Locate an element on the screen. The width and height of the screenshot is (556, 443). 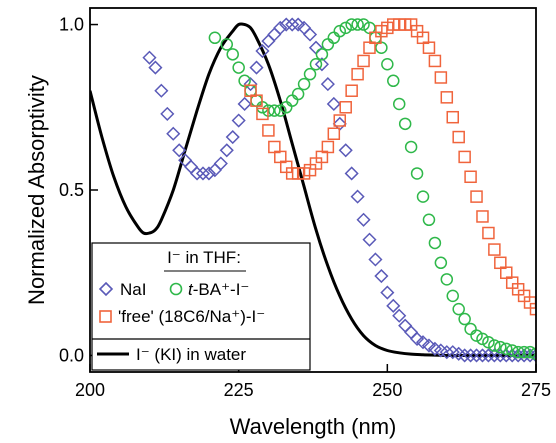
y-tick-label: 0.5 is located at coordinates (71, 190).